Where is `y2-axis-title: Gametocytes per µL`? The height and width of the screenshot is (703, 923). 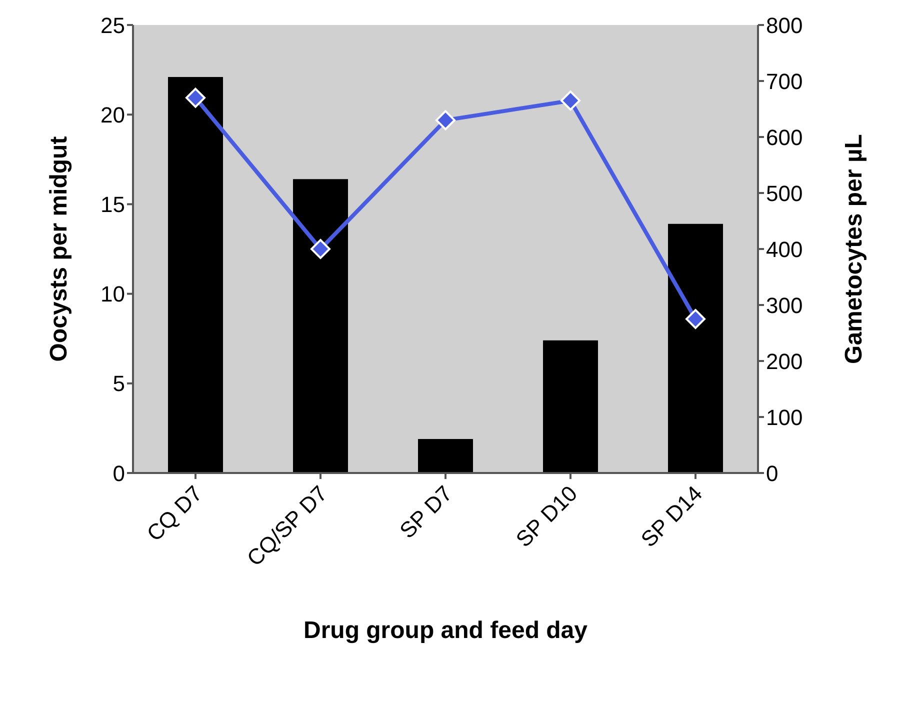 y2-axis-title: Gametocytes per µL is located at coordinates (854, 249).